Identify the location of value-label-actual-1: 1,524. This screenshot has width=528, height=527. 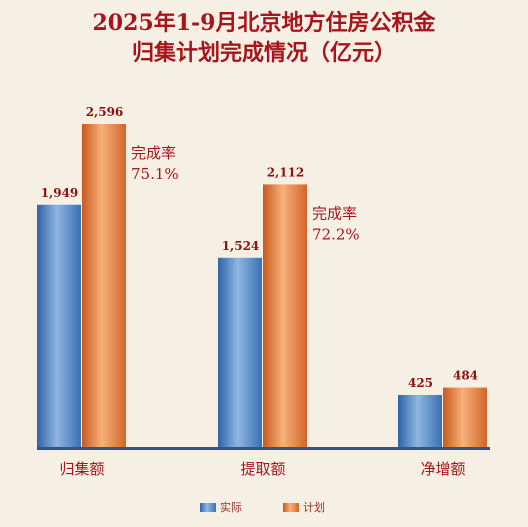
(241, 246).